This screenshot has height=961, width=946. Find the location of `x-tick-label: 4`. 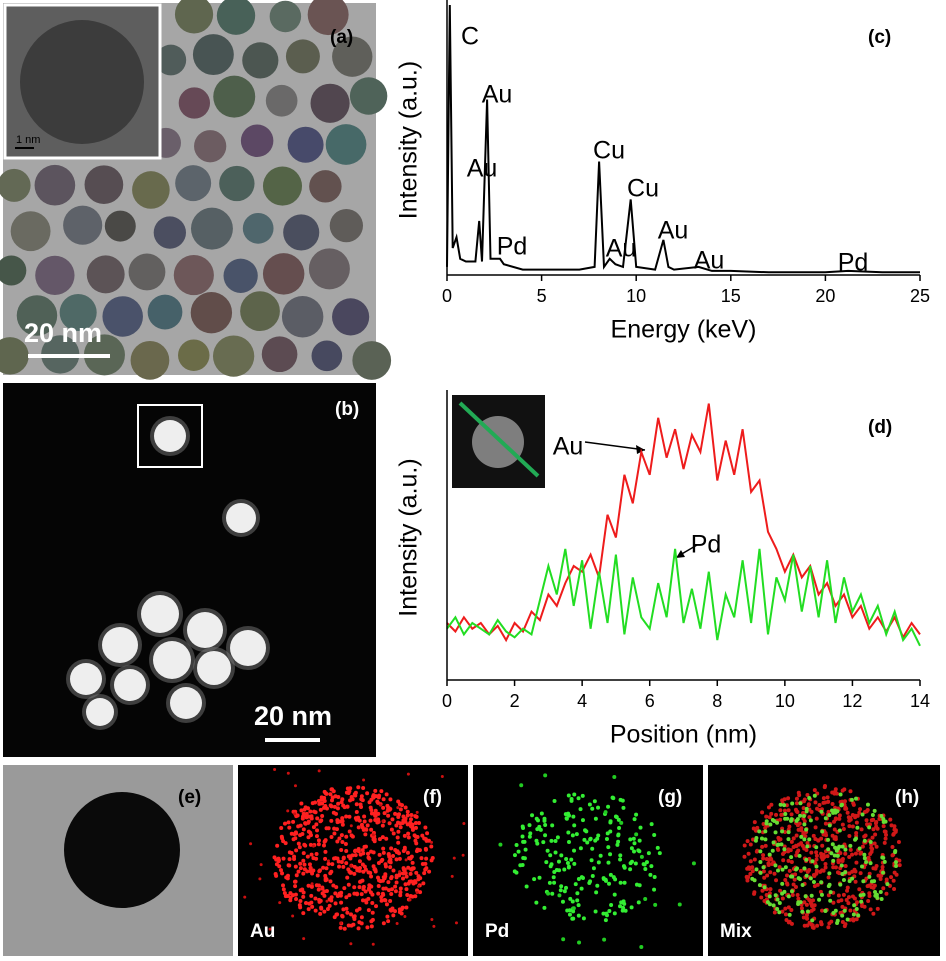

x-tick-label: 4 is located at coordinates (582, 701).